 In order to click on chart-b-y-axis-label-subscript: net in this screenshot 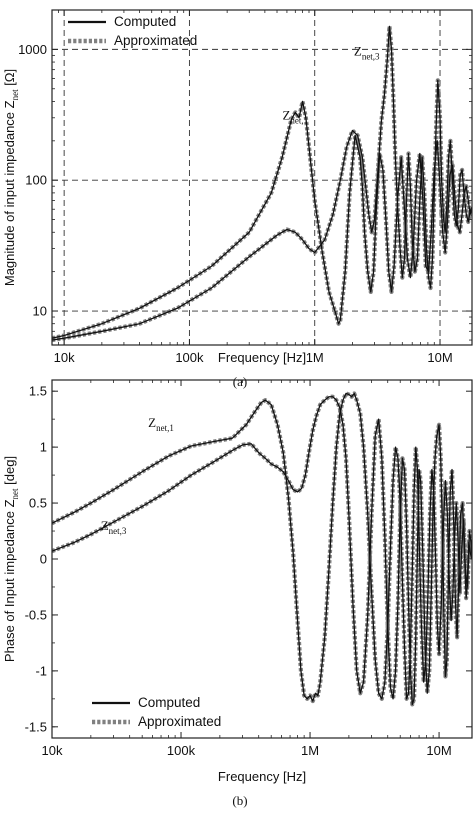, I will do `click(15, 493)`.